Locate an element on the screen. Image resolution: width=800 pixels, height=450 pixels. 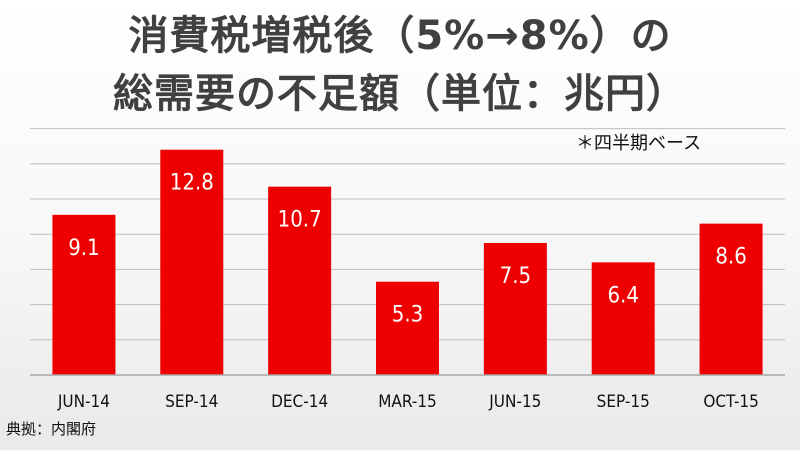
chart-title-line-1: 消費税増税後（5%→8%）の is located at coordinates (400, 36).